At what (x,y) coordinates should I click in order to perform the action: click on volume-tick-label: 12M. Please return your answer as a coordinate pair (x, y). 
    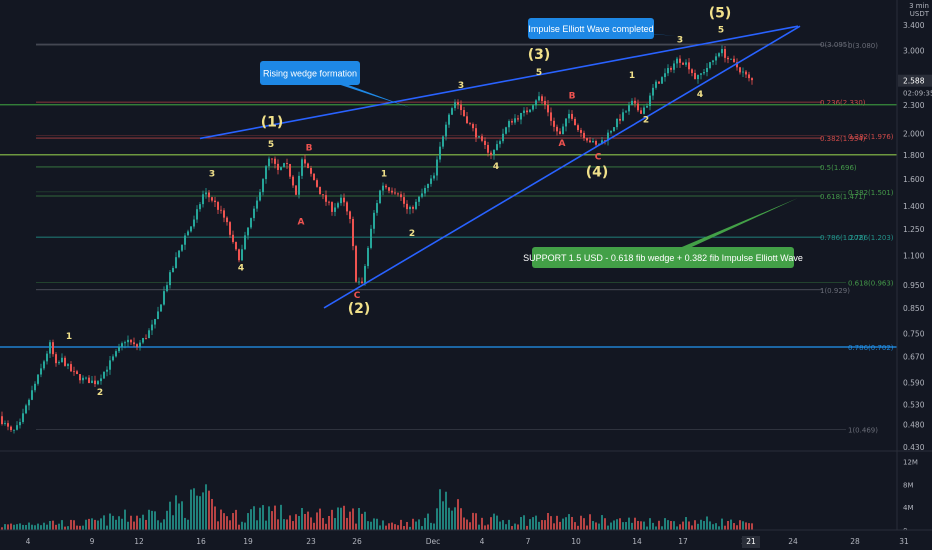
    Looking at the image, I should click on (910, 463).